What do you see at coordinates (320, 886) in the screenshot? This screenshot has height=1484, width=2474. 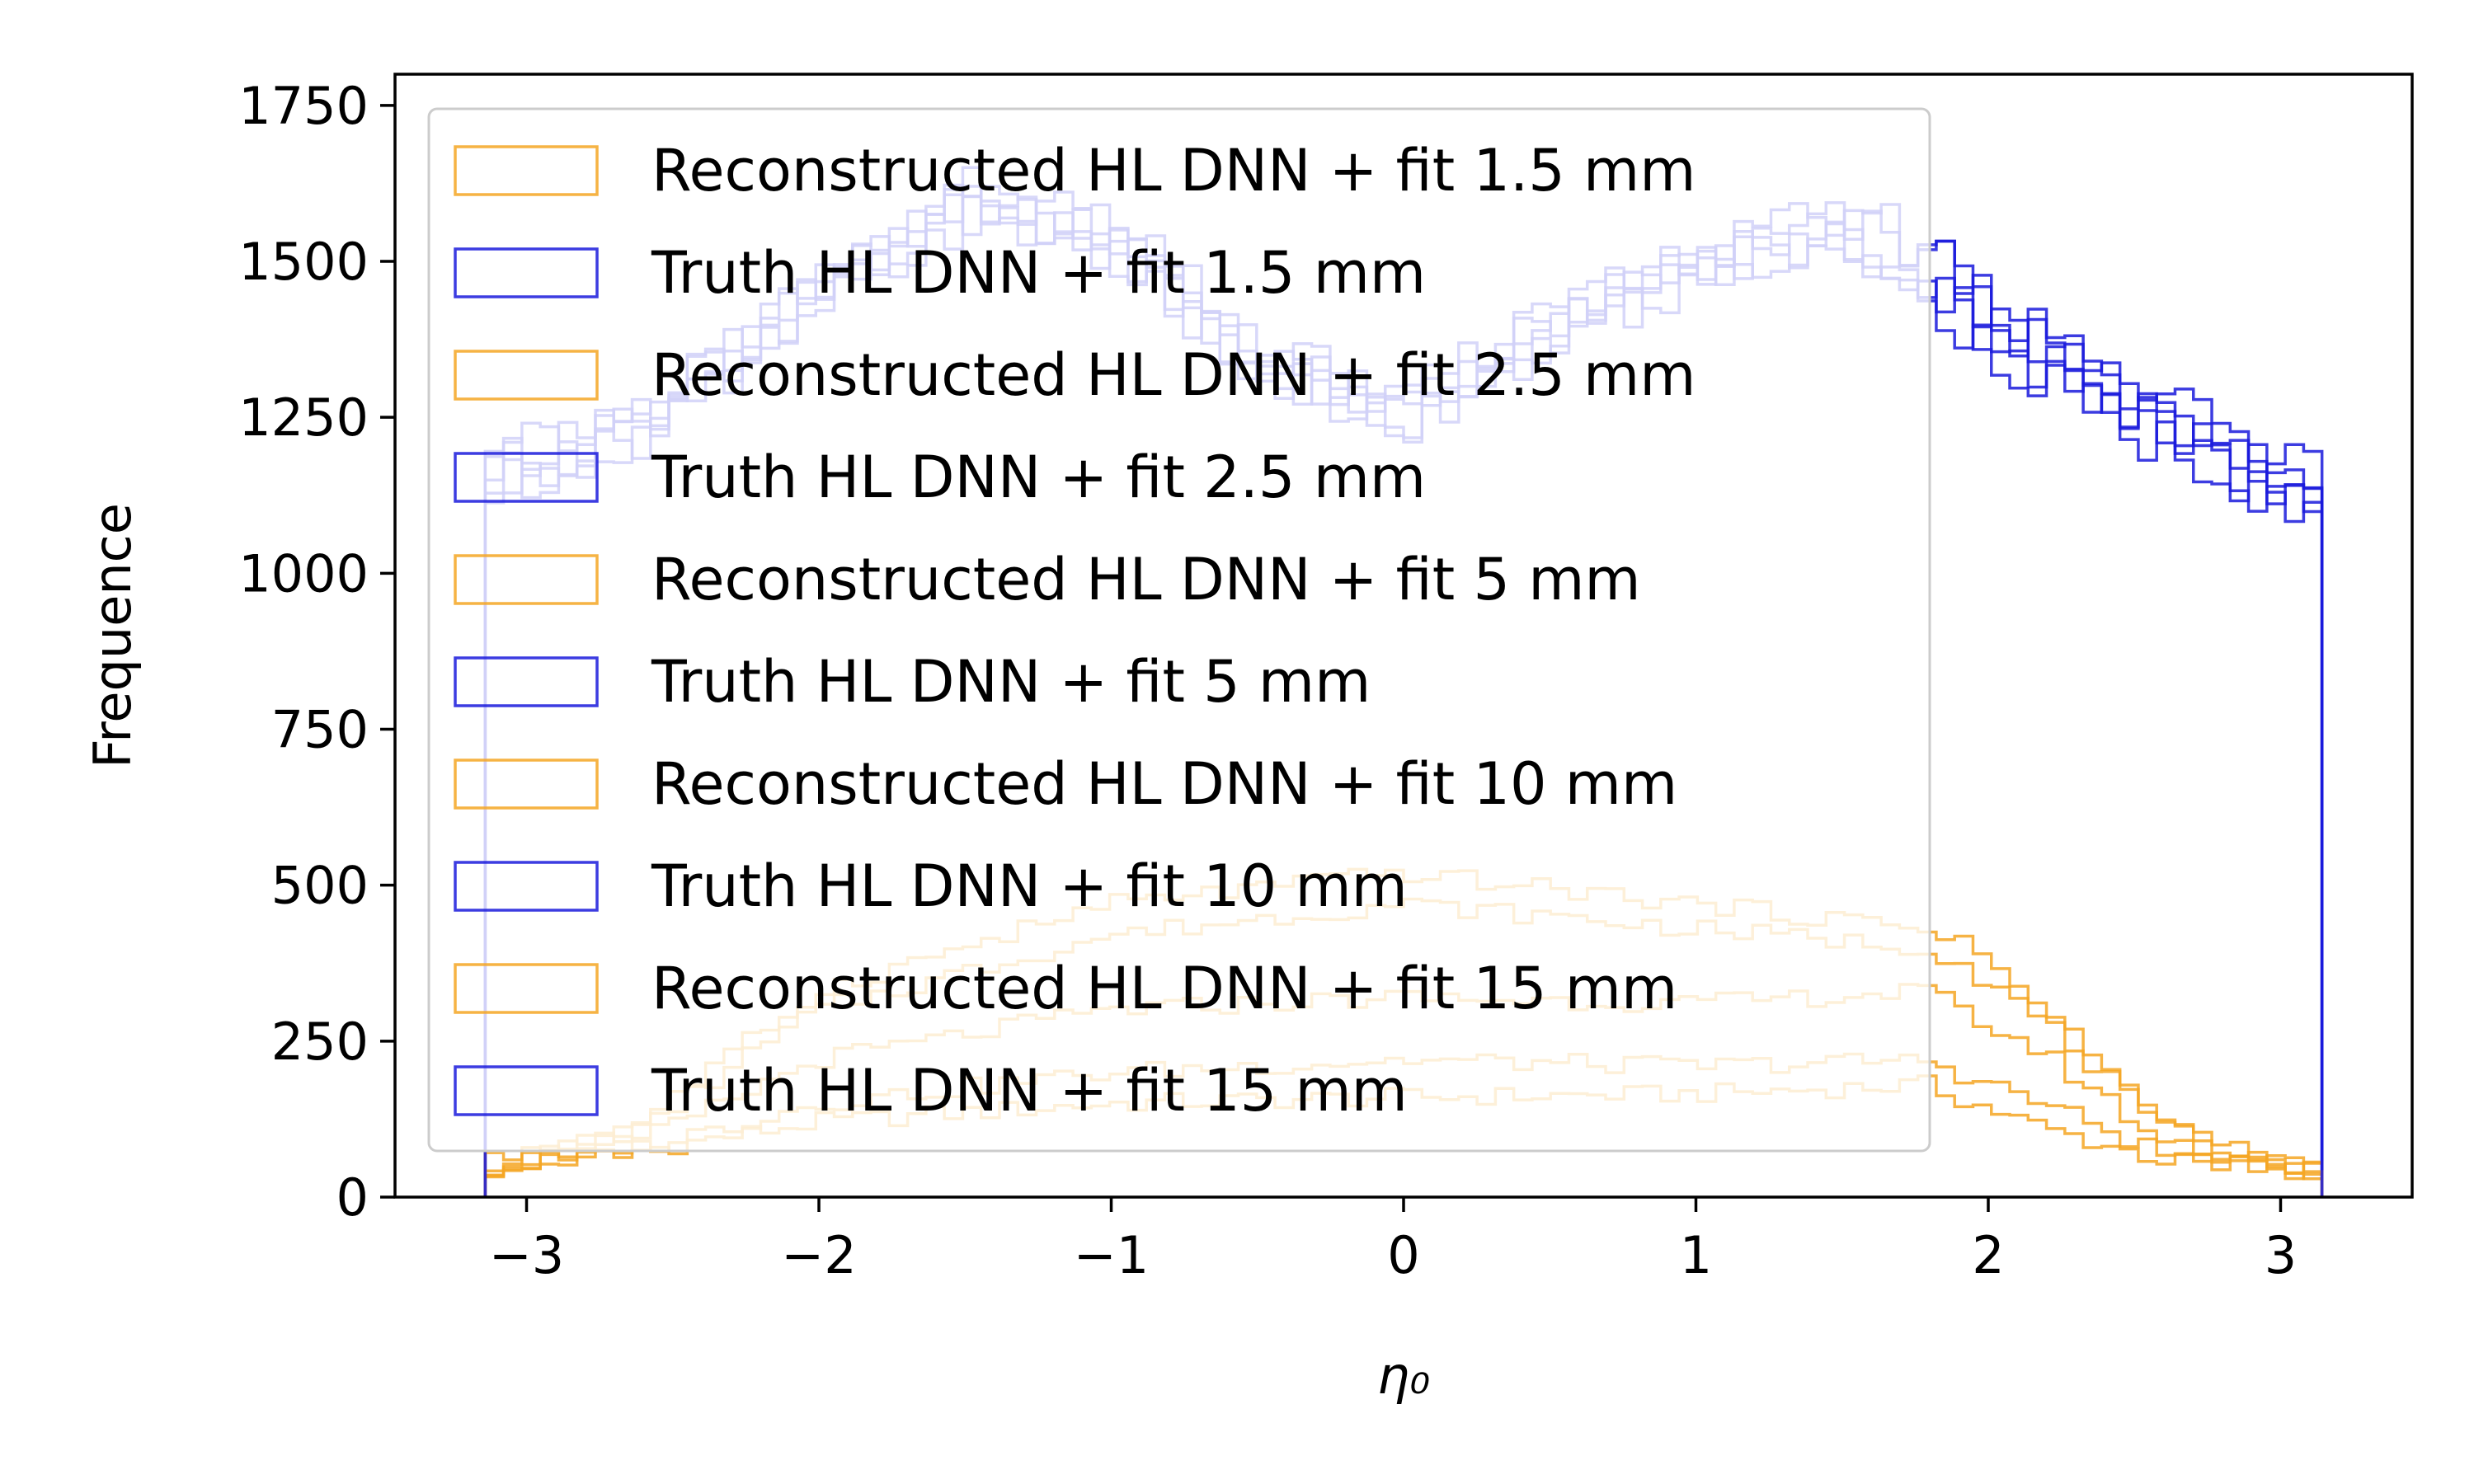 I see `y-tick-label: 500` at bounding box center [320, 886].